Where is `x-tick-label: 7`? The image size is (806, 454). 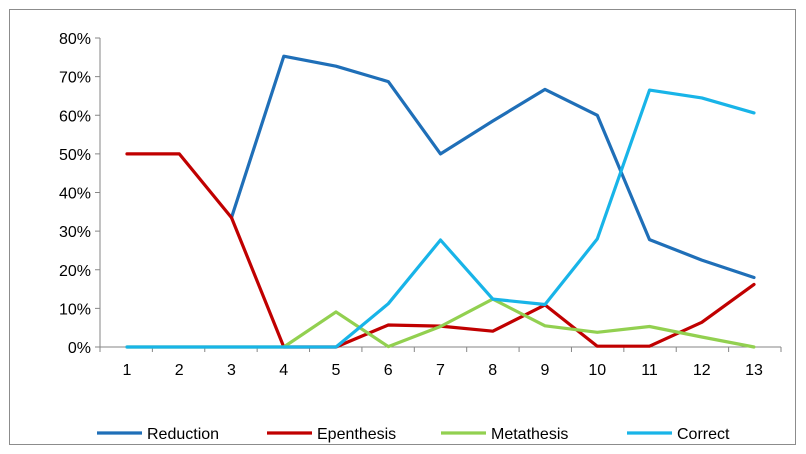
x-tick-label: 7 is located at coordinates (440, 370).